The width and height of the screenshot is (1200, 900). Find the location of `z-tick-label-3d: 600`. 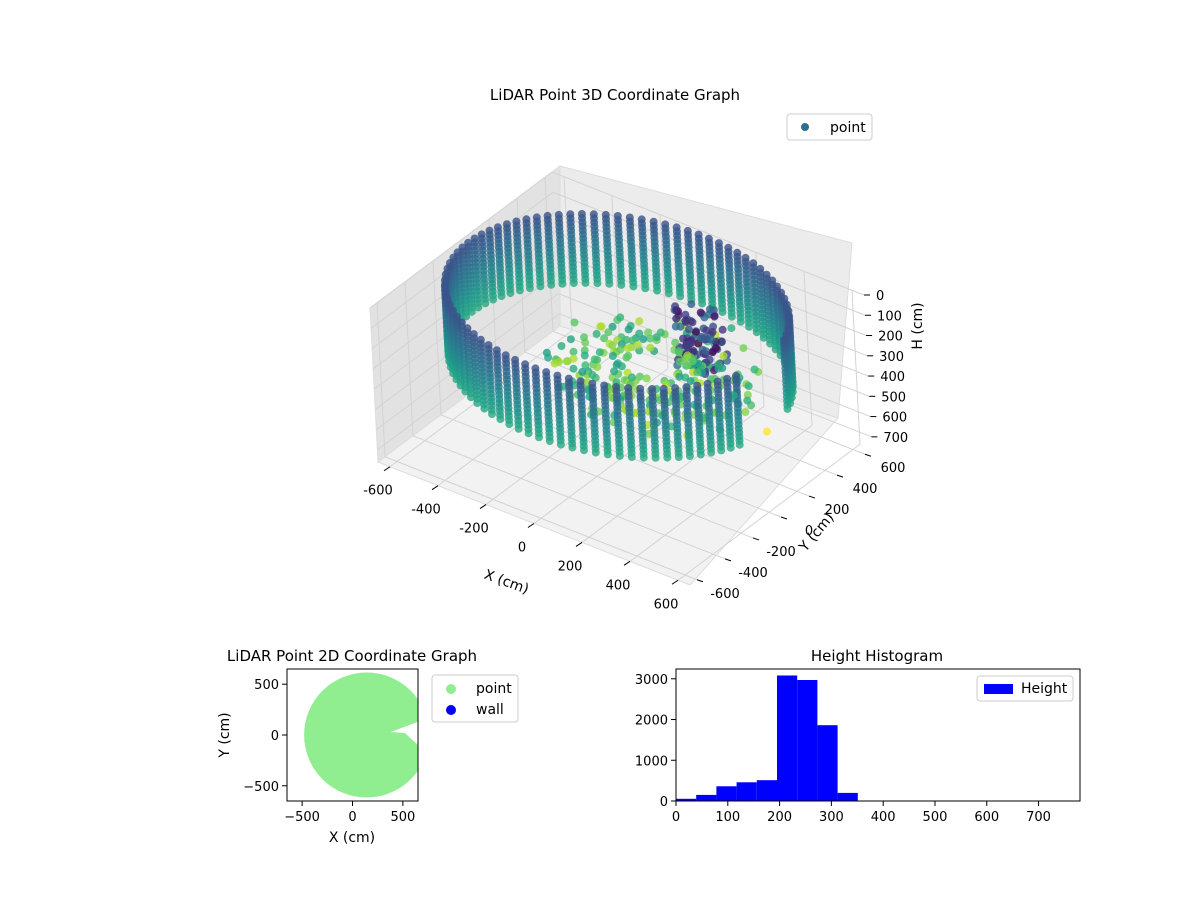

z-tick-label-3d: 600 is located at coordinates (894, 418).